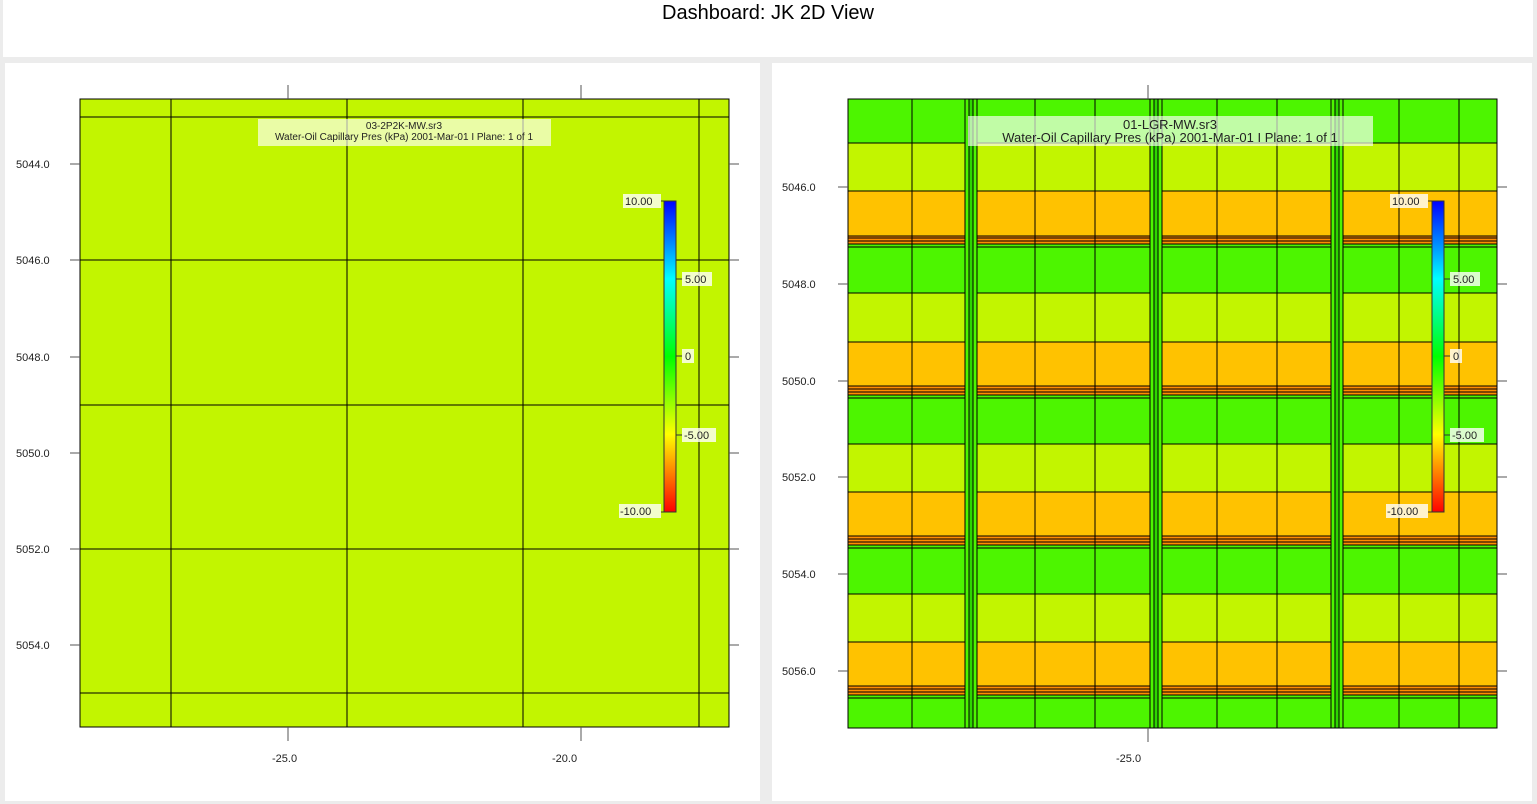 The width and height of the screenshot is (1537, 804). What do you see at coordinates (404, 126) in the screenshot?
I see `plot-file-name: 03-2P2K-MW.sr3` at bounding box center [404, 126].